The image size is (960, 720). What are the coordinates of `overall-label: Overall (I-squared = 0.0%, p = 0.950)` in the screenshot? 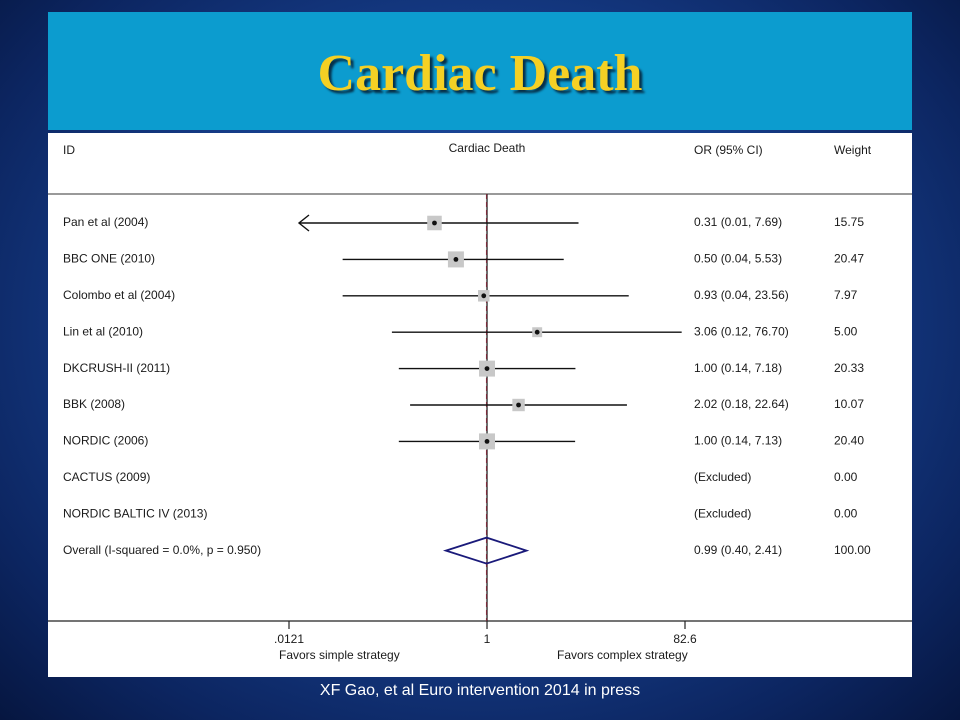 It's located at (162, 550).